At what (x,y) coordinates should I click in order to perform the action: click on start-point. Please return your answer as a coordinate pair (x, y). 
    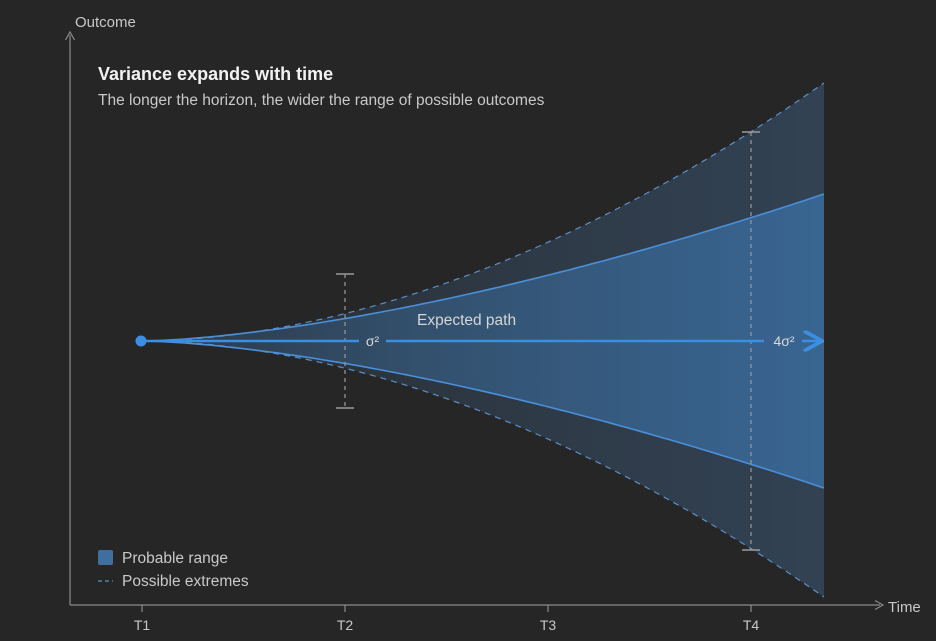
    Looking at the image, I should click on (141, 341).